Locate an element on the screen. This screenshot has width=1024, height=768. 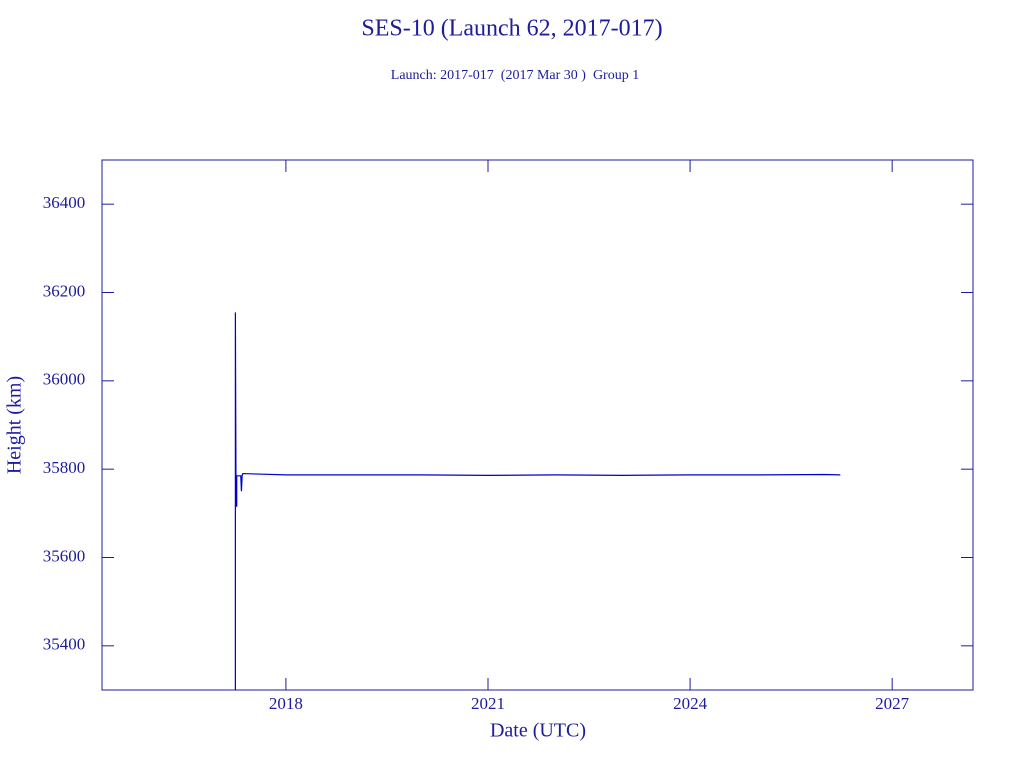
y-axis-label: Height (km) is located at coordinates (15, 425).